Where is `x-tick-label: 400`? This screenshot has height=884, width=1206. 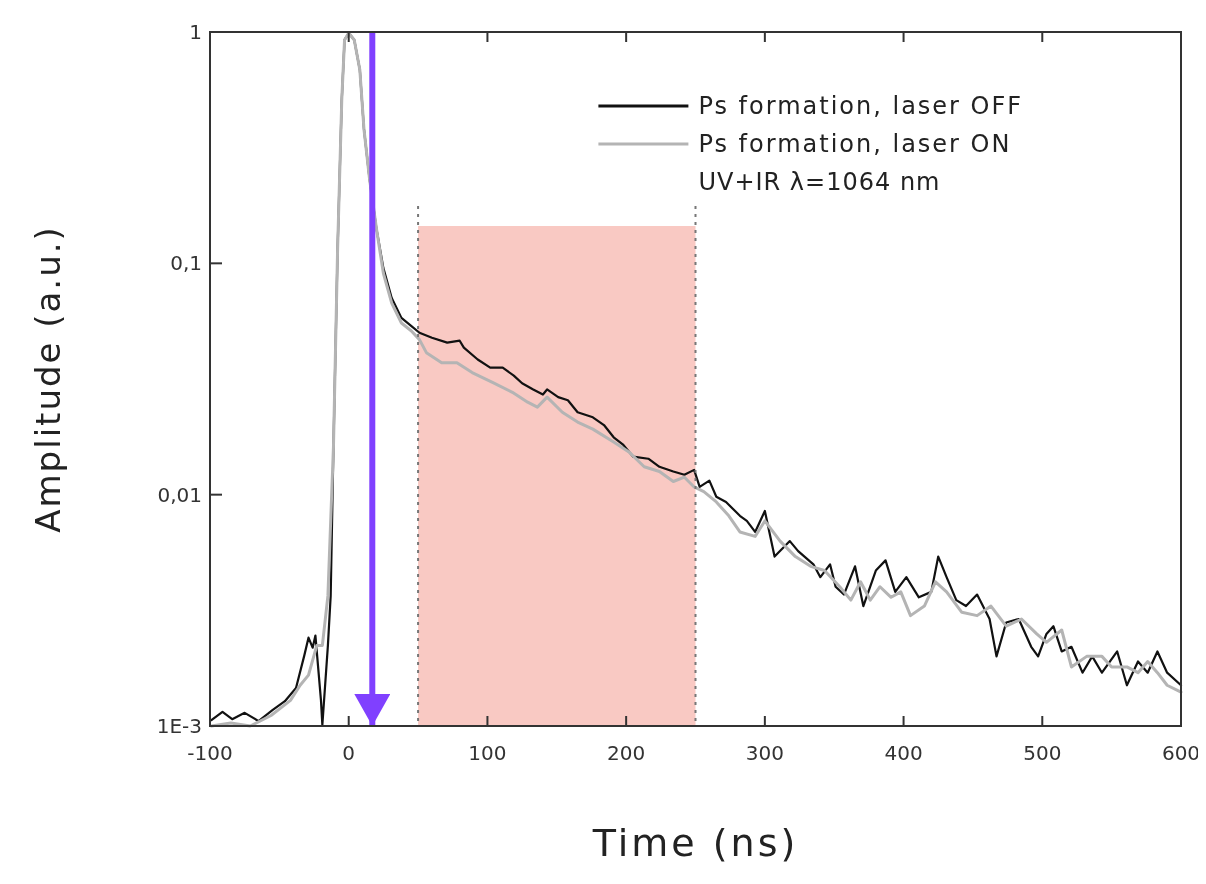 x-tick-label: 400 is located at coordinates (903, 753).